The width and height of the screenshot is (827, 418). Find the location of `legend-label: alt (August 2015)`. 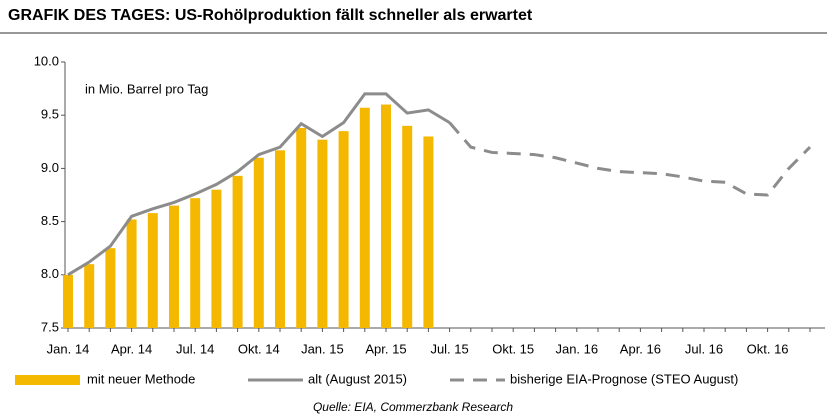

legend-label: alt (August 2015) is located at coordinates (357, 378).